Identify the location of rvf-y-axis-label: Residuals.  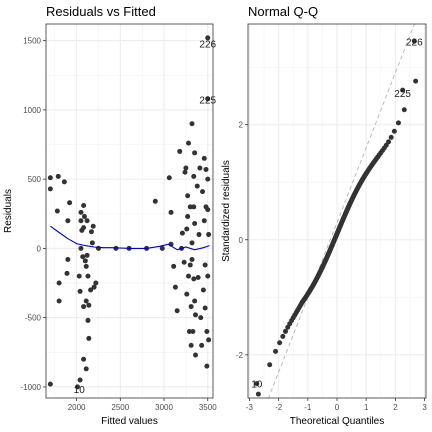
(8, 211).